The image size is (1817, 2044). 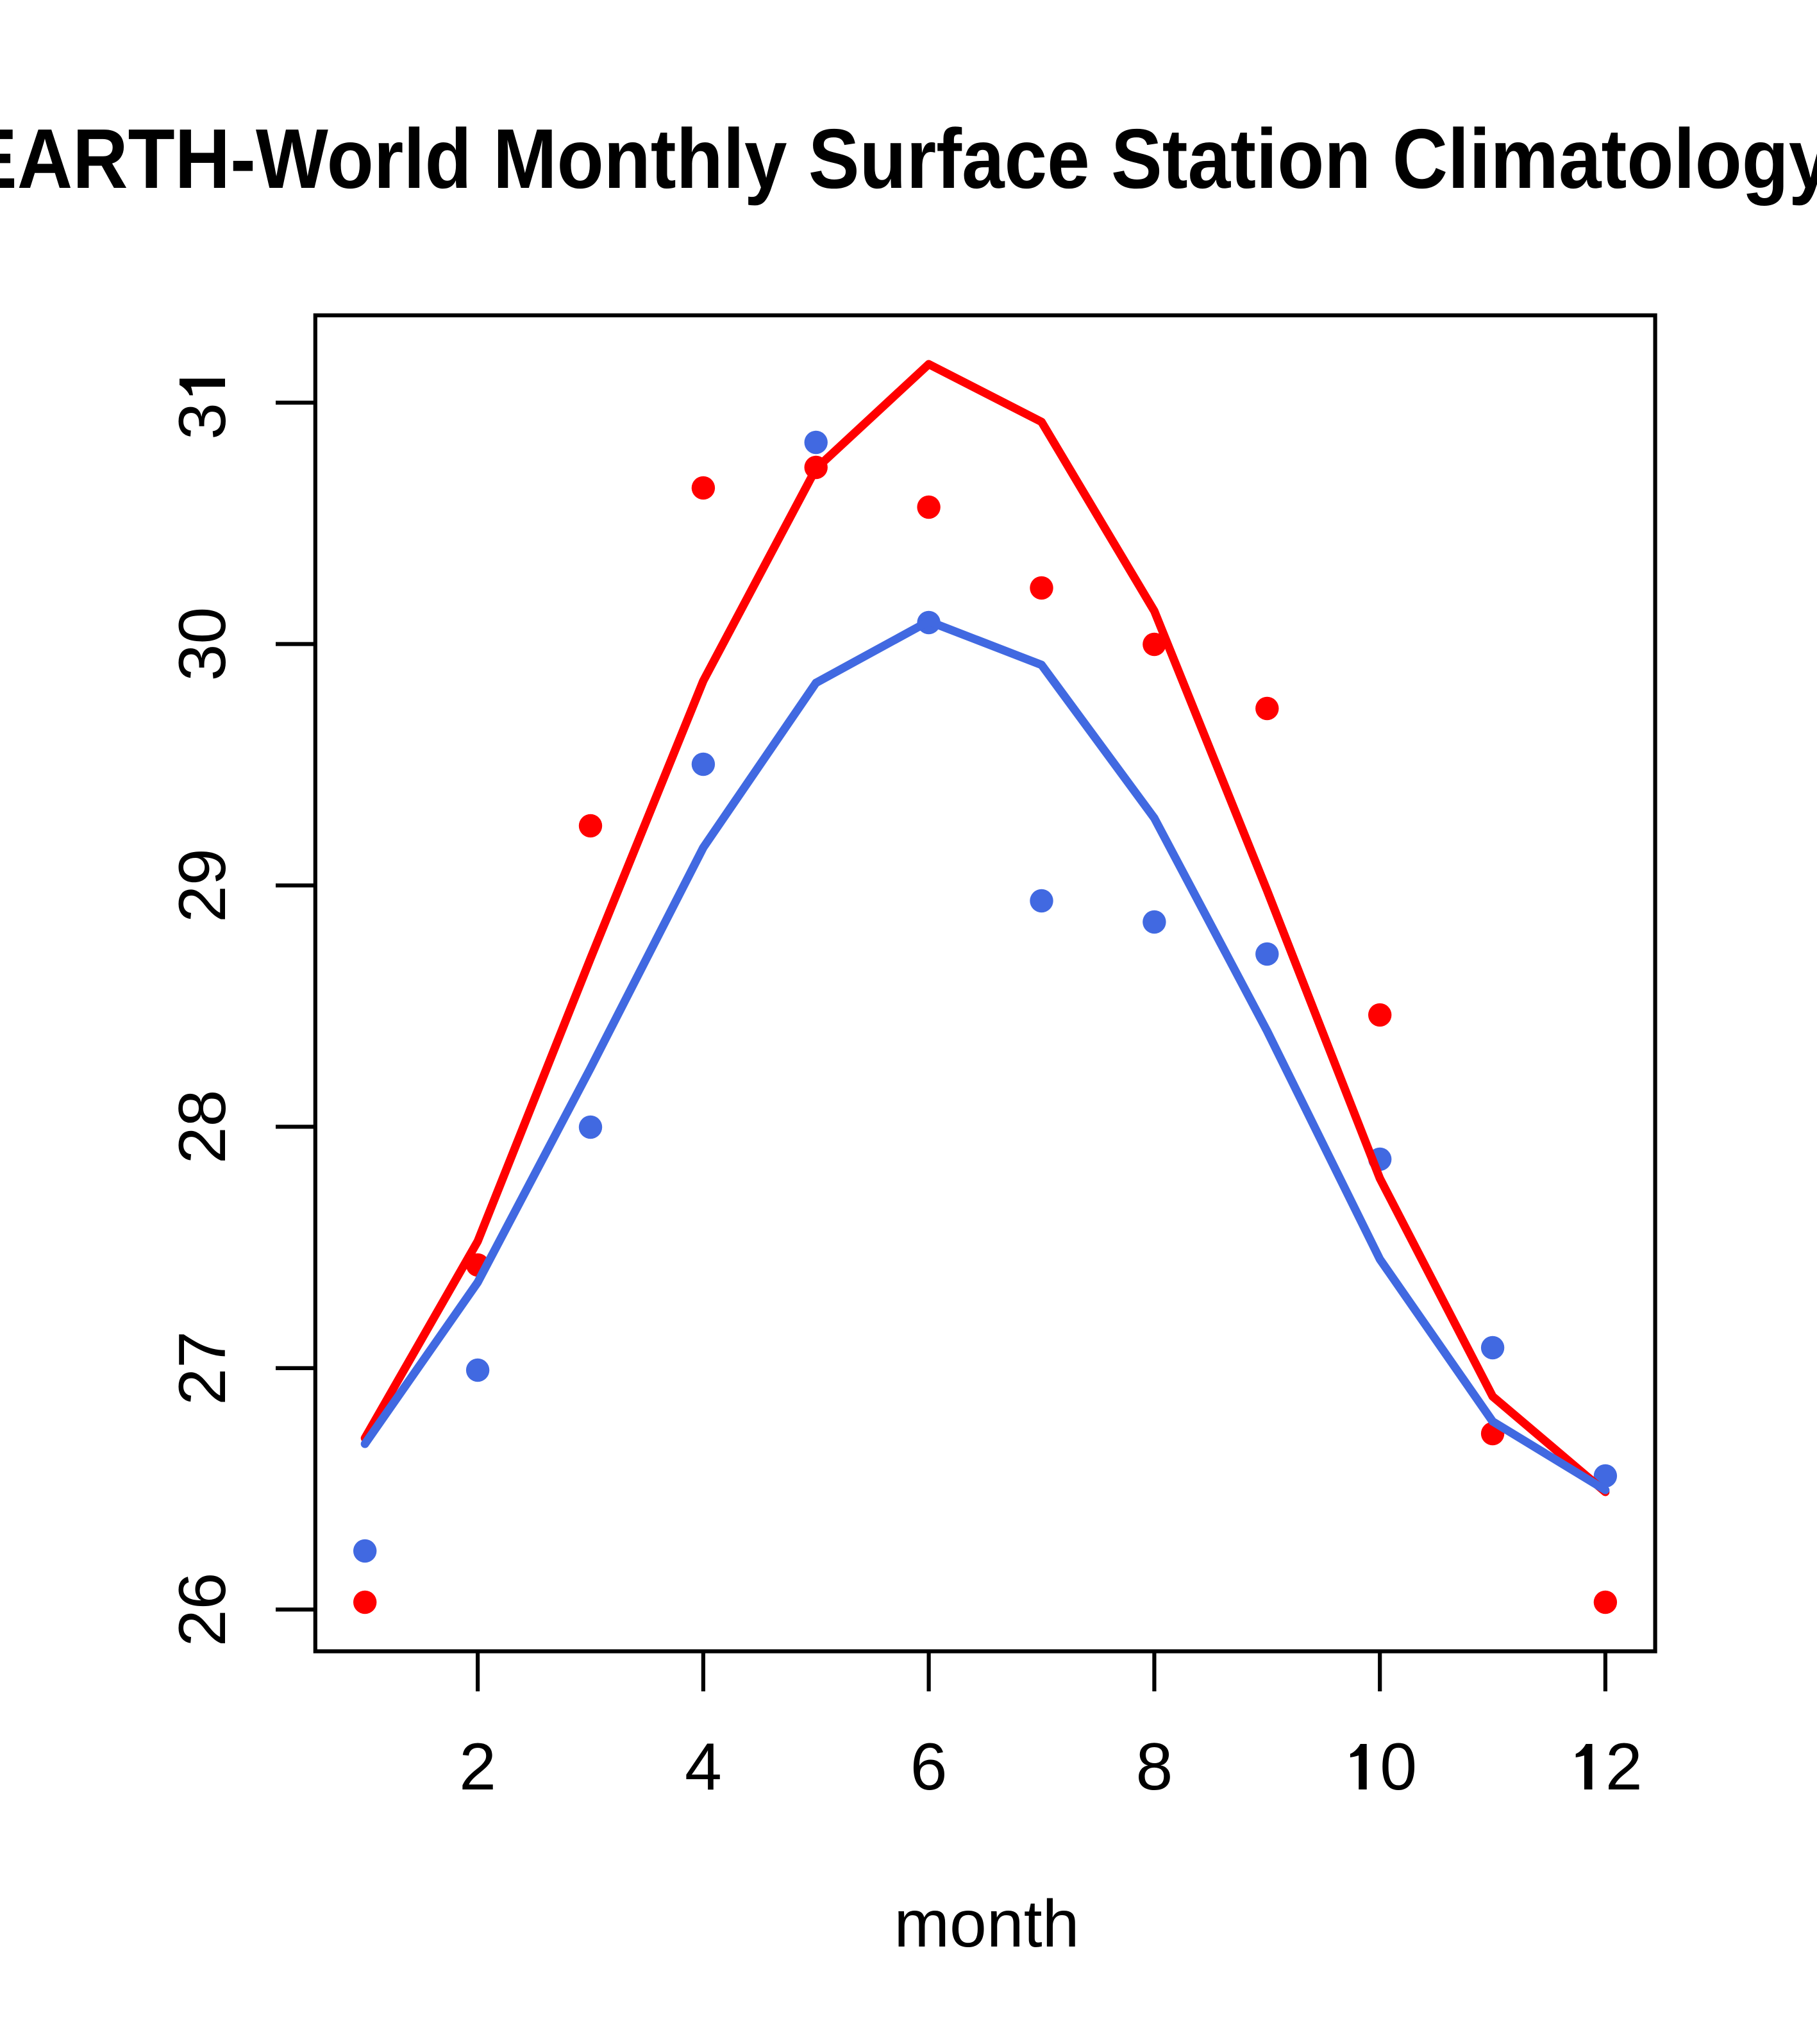 What do you see at coordinates (986, 1924) in the screenshot?
I see `svg-text: month` at bounding box center [986, 1924].